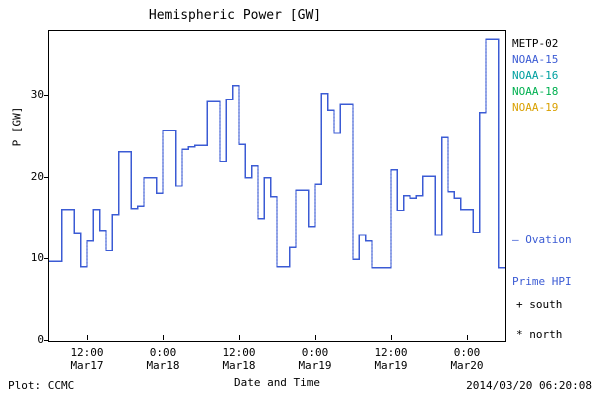  I want to click on footer-timestamp: 2014/03/20 06:20:08, so click(529, 385).